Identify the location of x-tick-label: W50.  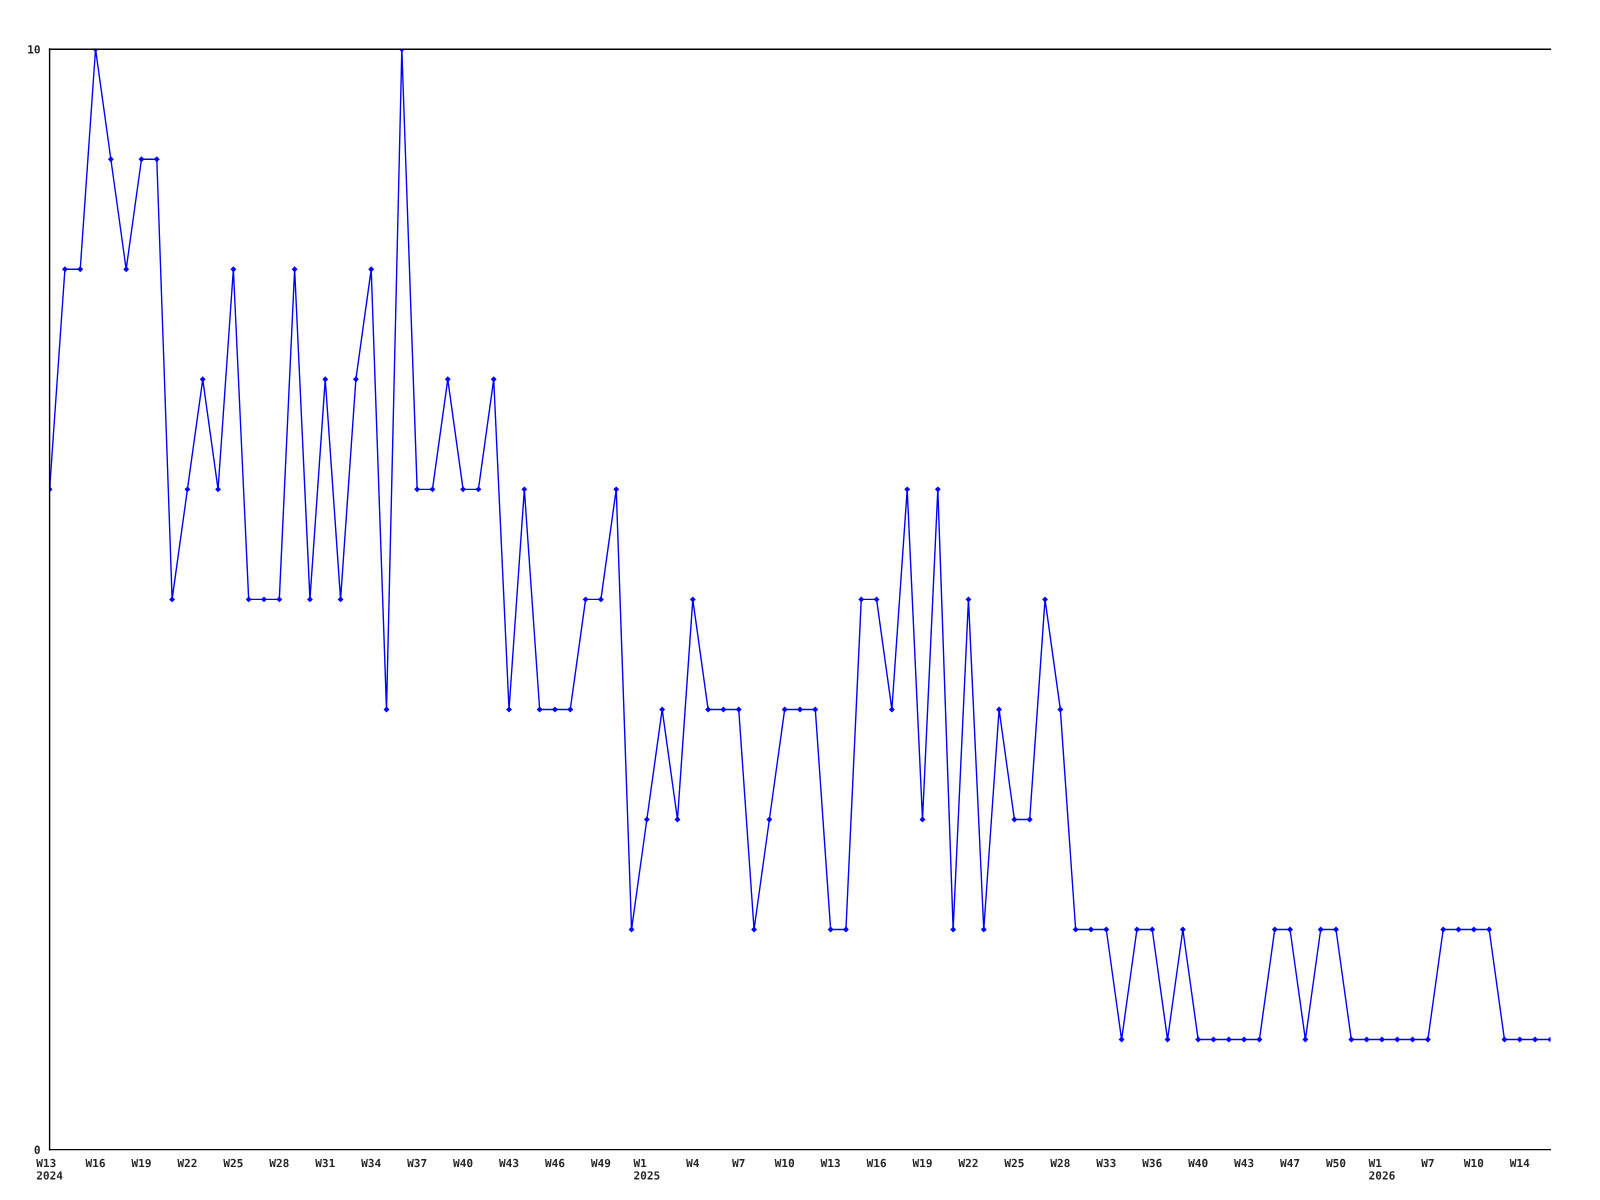
(1335, 1163).